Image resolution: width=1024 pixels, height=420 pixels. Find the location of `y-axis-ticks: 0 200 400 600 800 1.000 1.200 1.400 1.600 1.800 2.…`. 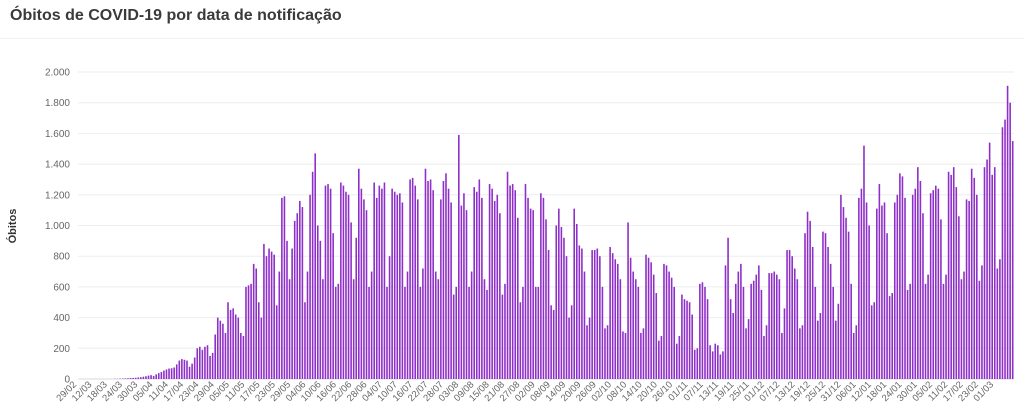

y-axis-ticks: 0 200 400 600 800 1.000 1.200 1.400 1.600 1.800 2.… is located at coordinates (57, 227).